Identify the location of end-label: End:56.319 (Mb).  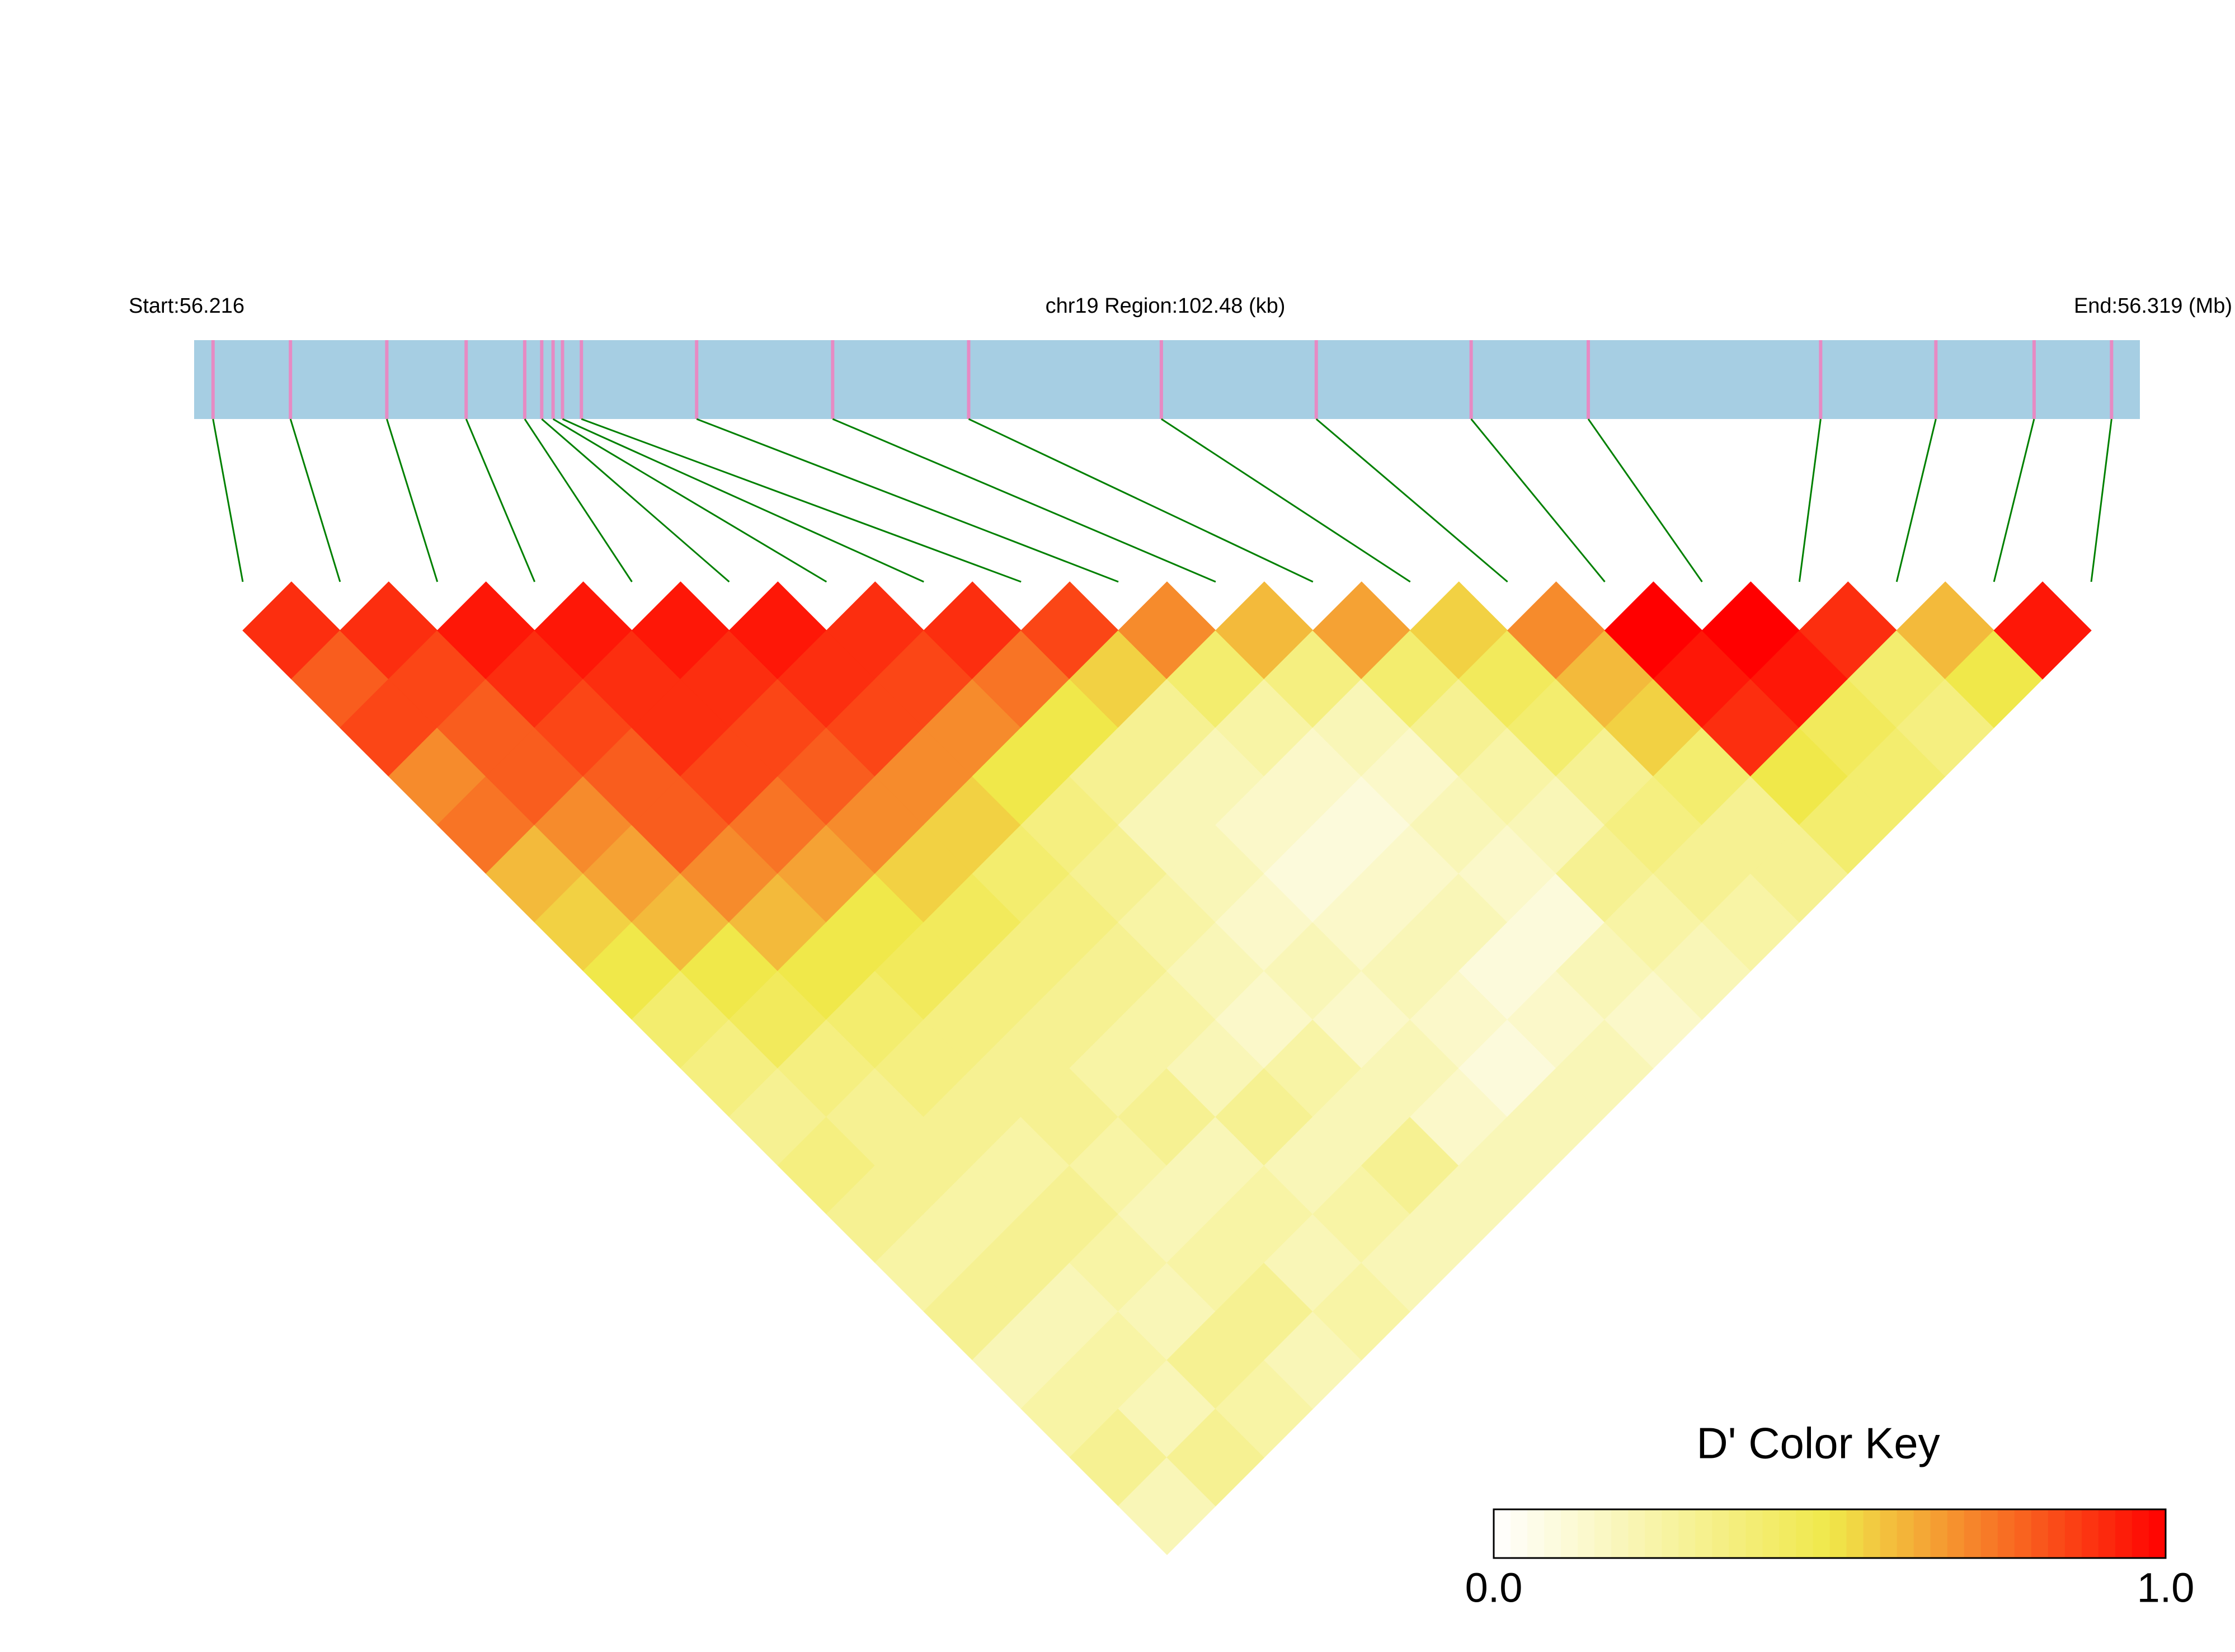
(2153, 306).